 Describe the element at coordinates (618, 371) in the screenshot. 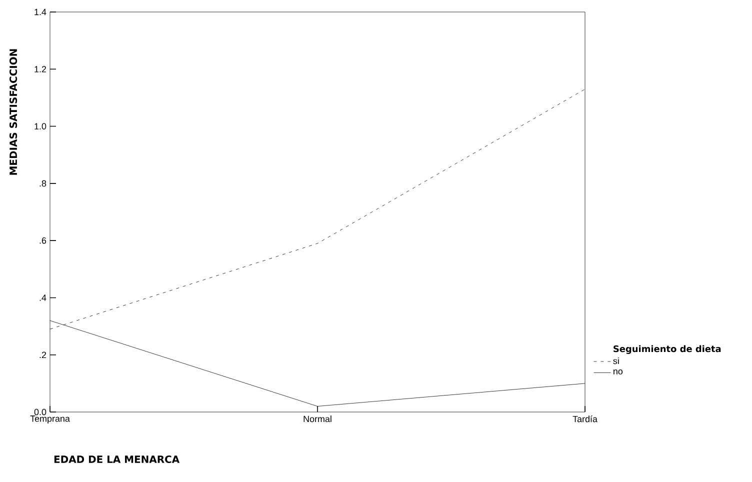

I see `legend-label: no` at that location.